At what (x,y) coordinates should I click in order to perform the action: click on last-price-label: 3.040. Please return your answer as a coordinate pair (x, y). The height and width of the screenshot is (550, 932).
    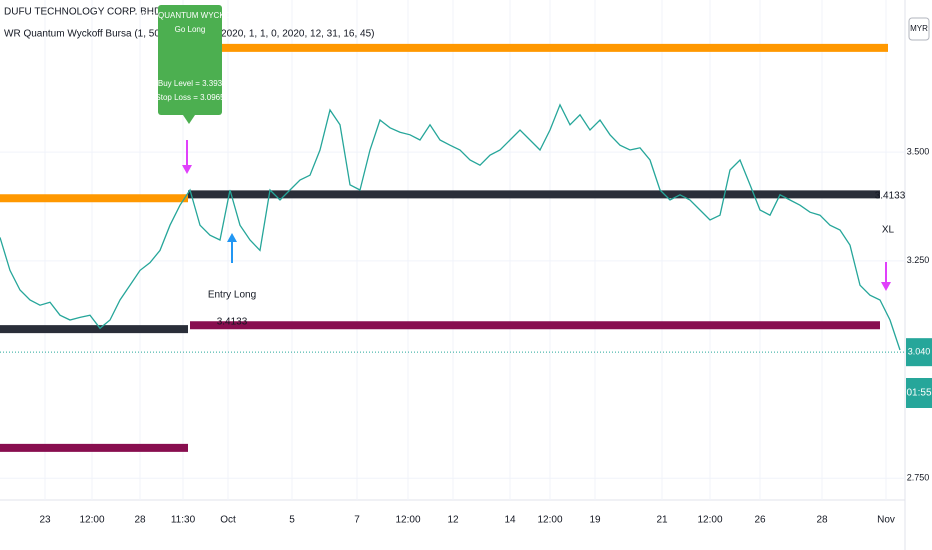
    Looking at the image, I should click on (919, 352).